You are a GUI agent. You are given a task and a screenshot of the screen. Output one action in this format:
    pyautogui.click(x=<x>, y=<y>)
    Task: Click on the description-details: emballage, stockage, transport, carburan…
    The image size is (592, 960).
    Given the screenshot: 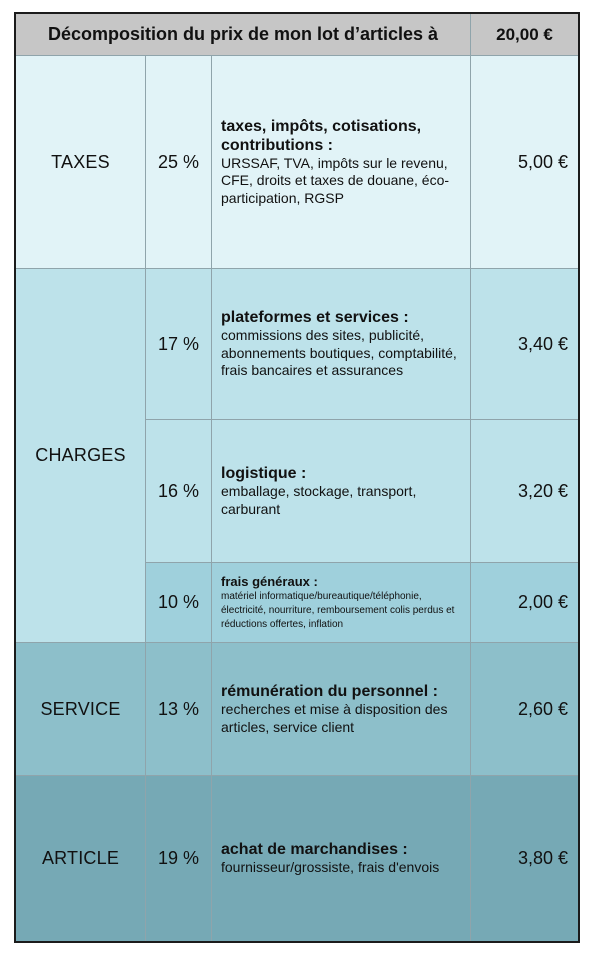 What is the action you would take?
    pyautogui.click(x=319, y=500)
    